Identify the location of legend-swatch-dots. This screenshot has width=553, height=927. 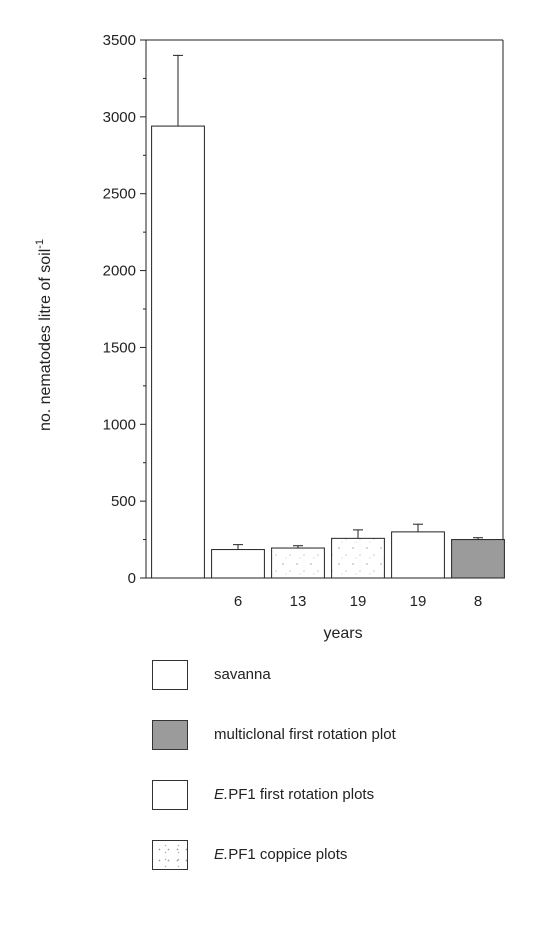
(170, 855).